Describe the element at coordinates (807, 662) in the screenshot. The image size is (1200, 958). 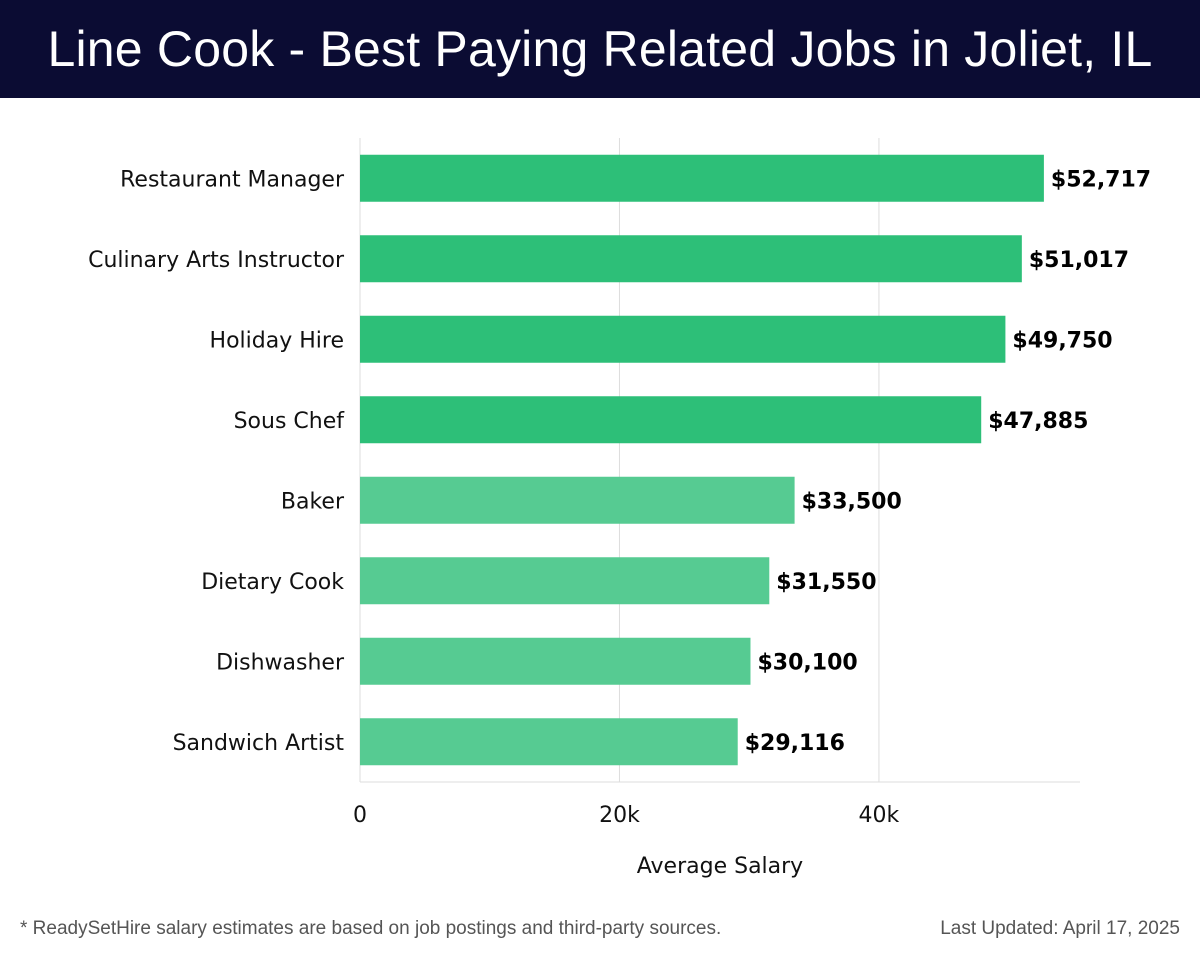
I see `value-label: $30,100` at that location.